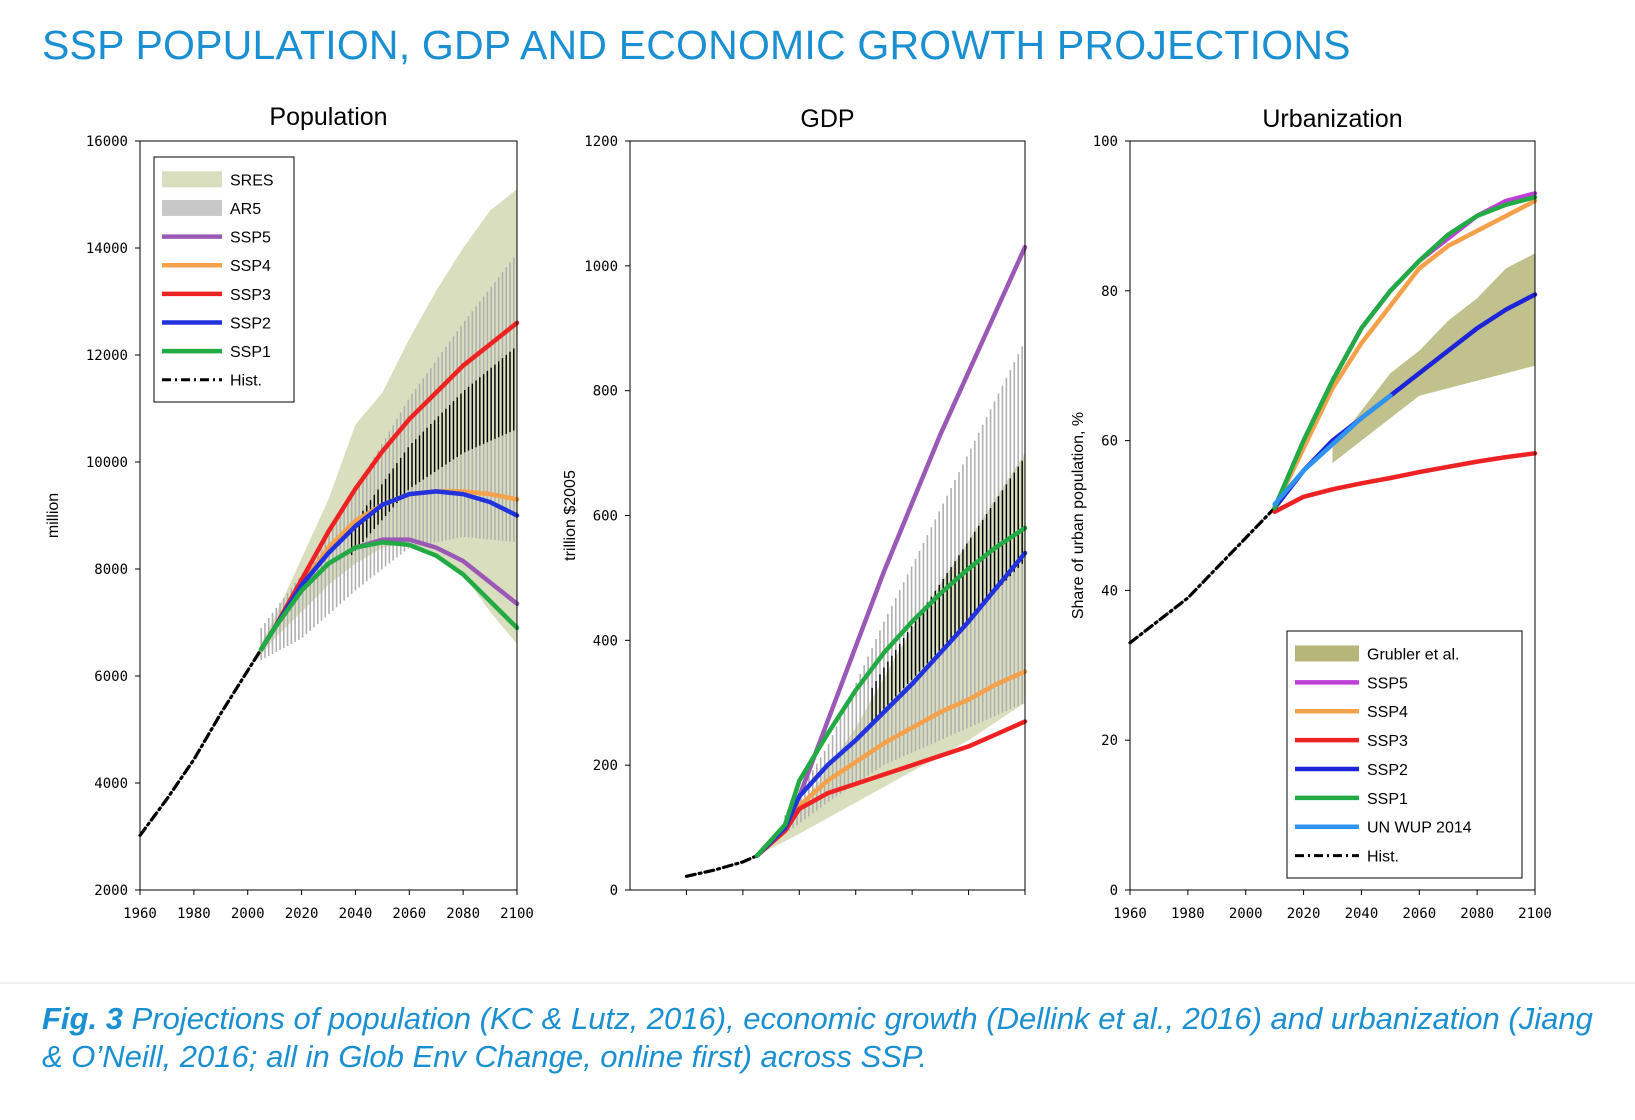 This screenshot has width=1635, height=1120. What do you see at coordinates (107, 463) in the screenshot?
I see `y-tick-label: 10000` at bounding box center [107, 463].